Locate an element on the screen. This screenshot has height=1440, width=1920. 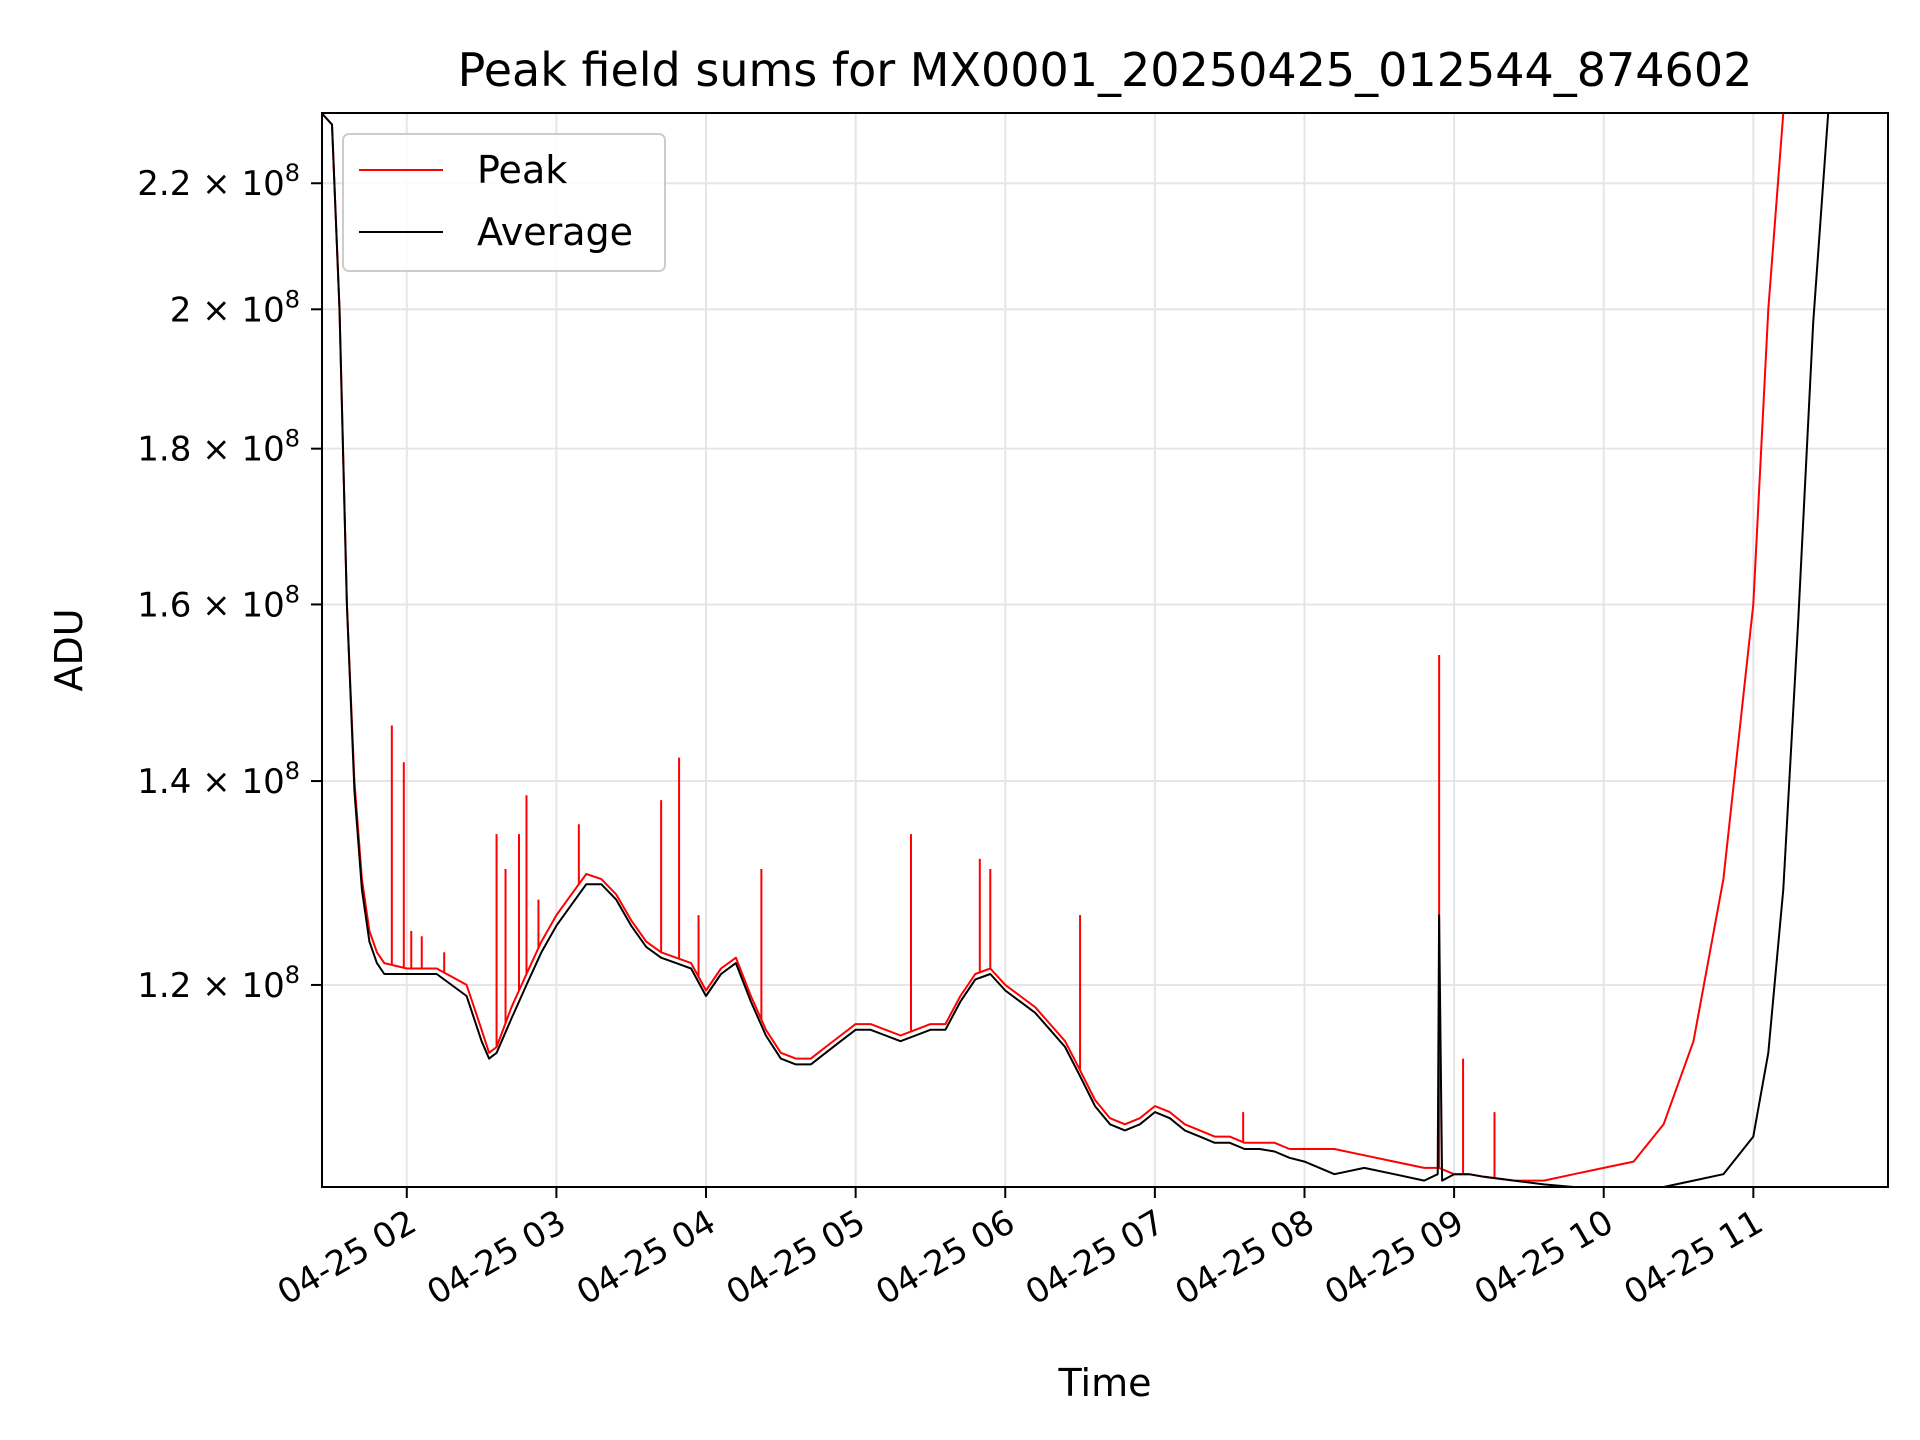
legend-box is located at coordinates (504, 202).